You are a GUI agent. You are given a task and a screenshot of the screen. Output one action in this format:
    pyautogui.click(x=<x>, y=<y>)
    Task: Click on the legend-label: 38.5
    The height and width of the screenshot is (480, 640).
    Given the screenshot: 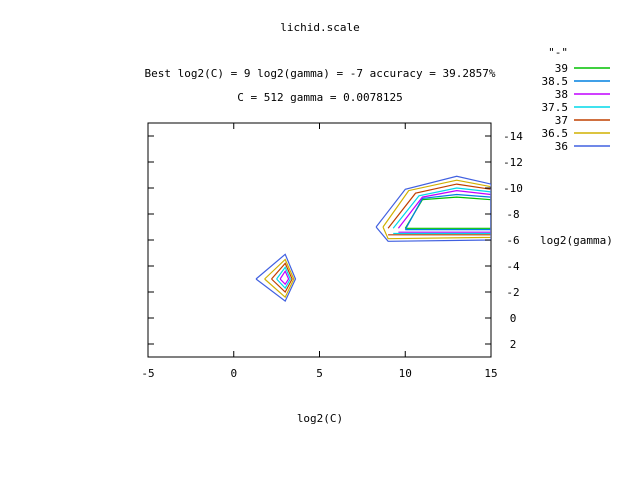 What is the action you would take?
    pyautogui.click(x=555, y=81)
    